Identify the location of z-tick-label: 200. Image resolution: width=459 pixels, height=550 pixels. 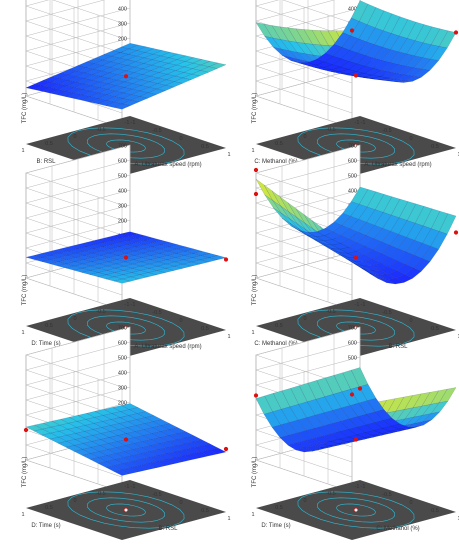
(122, 404).